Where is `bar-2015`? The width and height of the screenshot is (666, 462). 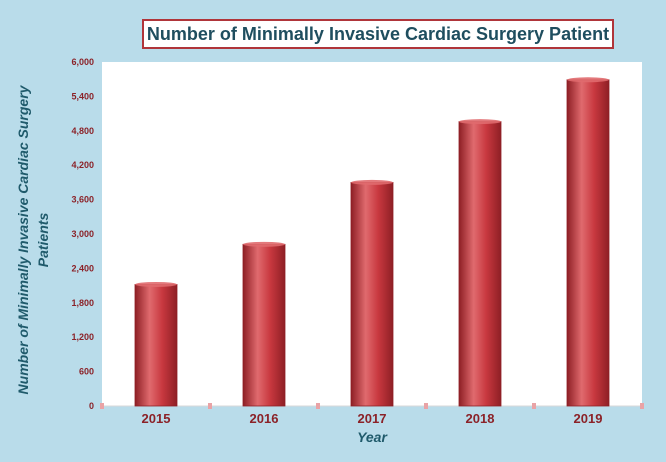 bar-2015 is located at coordinates (156, 345).